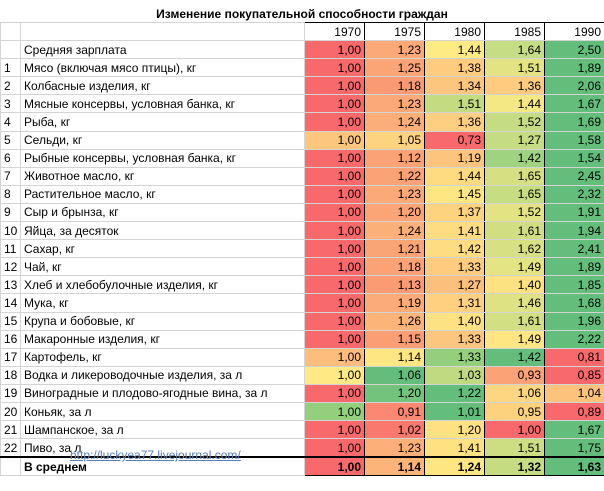  I want to click on value-cell: 1,45, so click(454, 194).